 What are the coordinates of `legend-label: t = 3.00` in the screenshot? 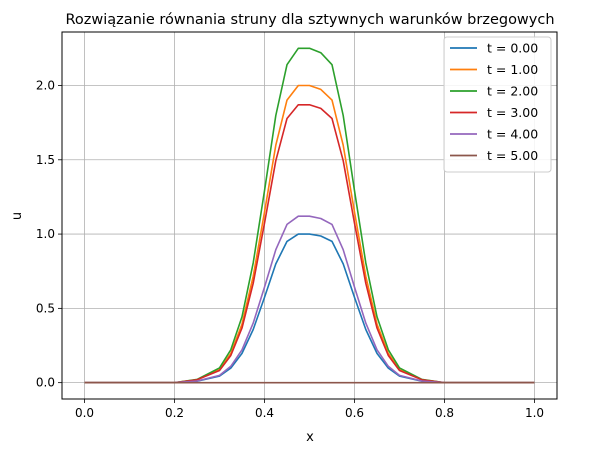 It's located at (512, 112).